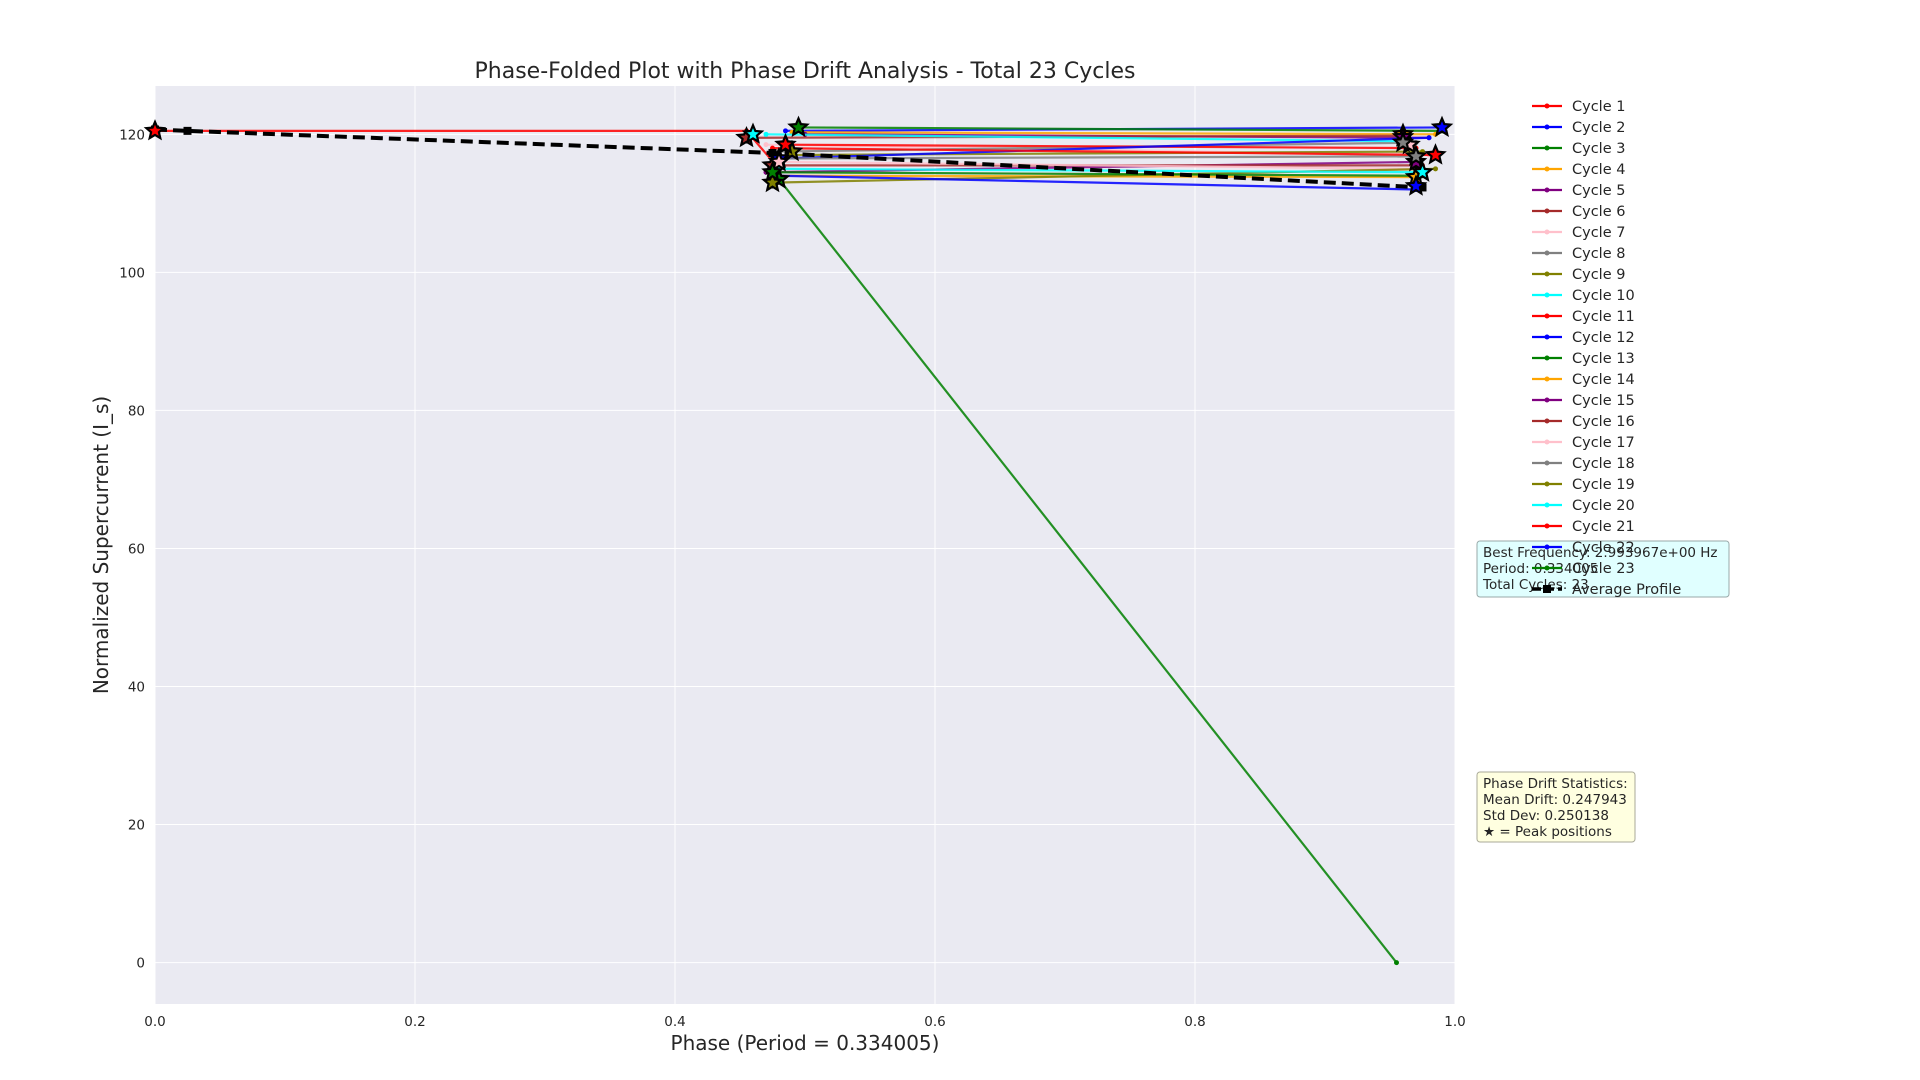  Describe the element at coordinates (1555, 800) in the screenshot. I see `drift-line-mean: Mean Drift: 0.247943` at that location.